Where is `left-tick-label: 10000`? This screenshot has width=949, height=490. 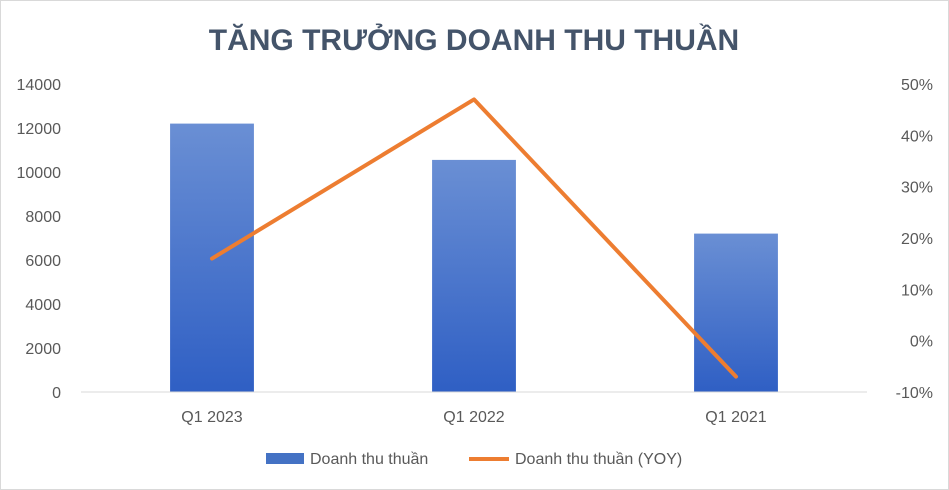
left-tick-label: 10000 is located at coordinates (39, 173).